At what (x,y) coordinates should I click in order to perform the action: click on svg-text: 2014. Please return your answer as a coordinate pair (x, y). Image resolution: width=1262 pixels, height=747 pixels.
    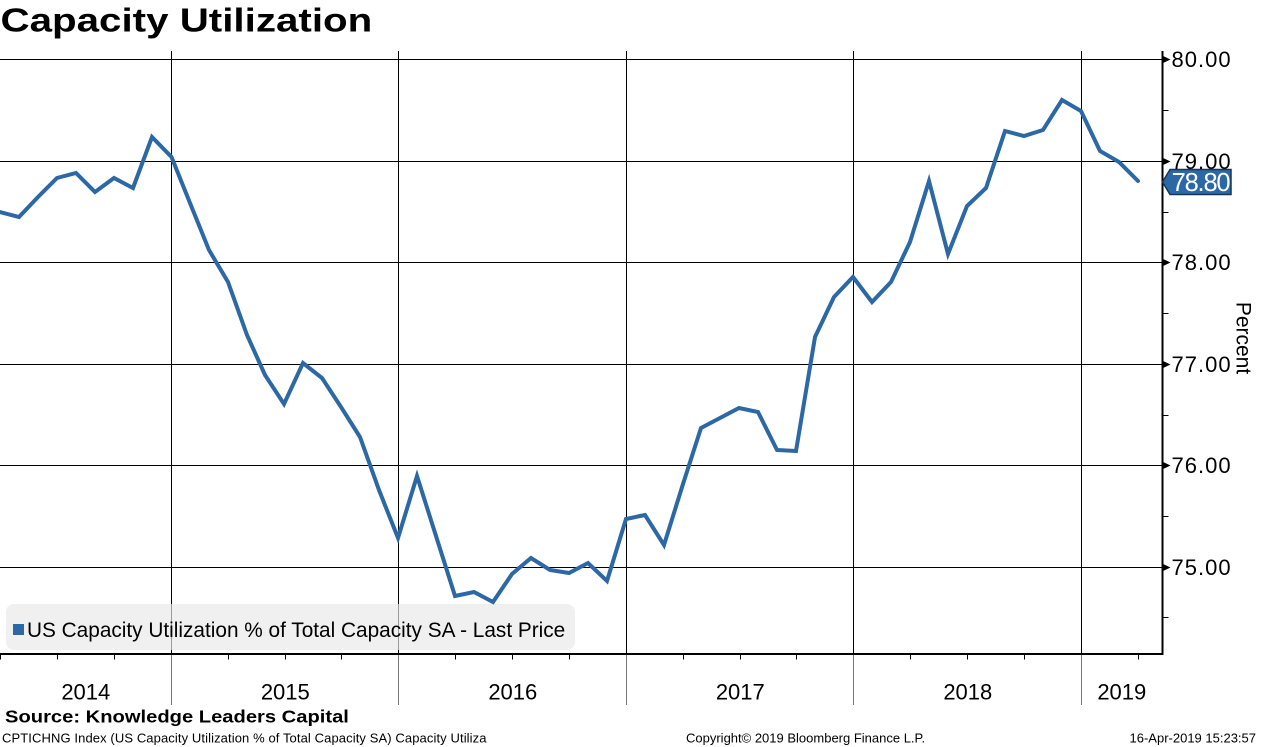
    Looking at the image, I should click on (85, 692).